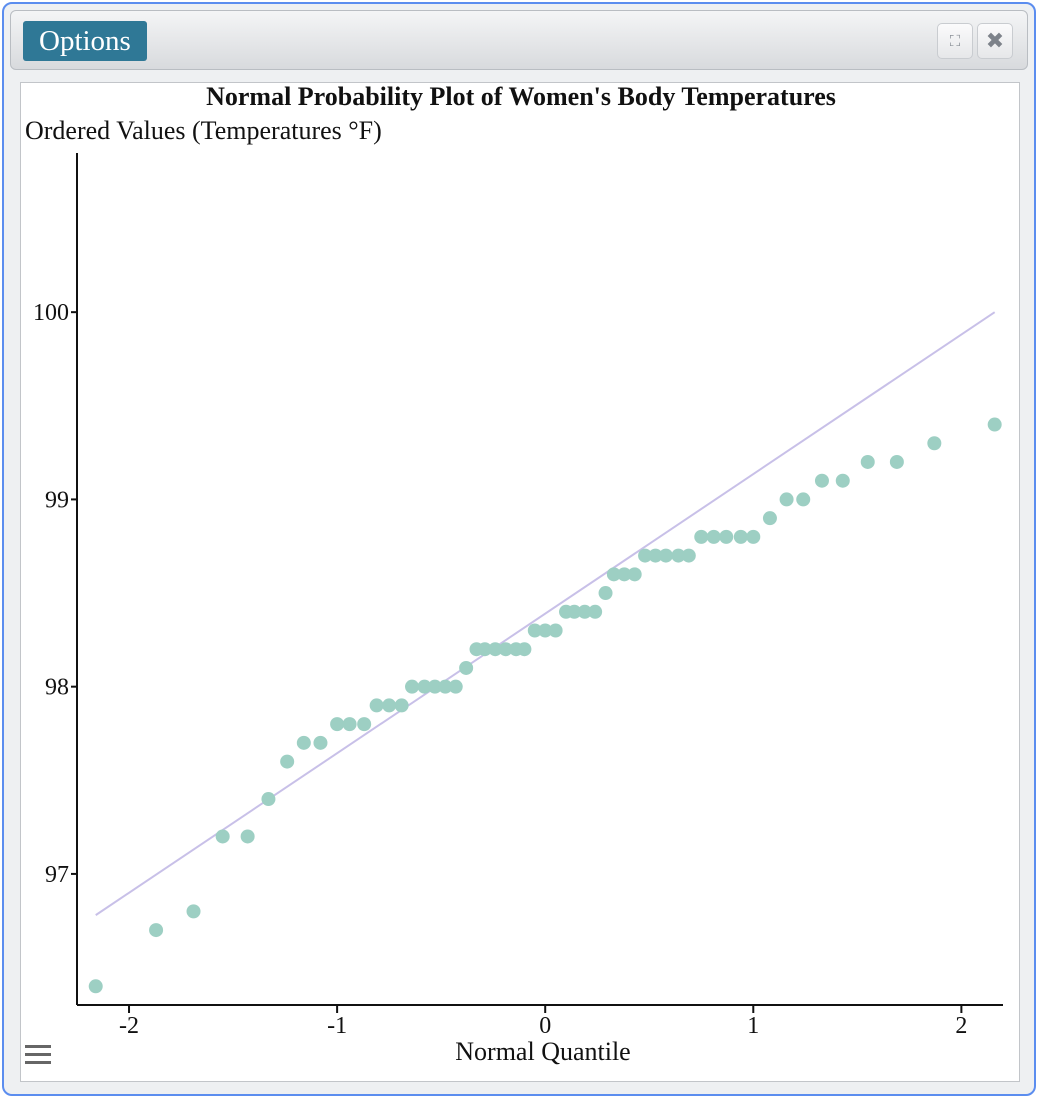 The width and height of the screenshot is (1042, 1102). I want to click on expand-icon: ⛶, so click(955, 41).